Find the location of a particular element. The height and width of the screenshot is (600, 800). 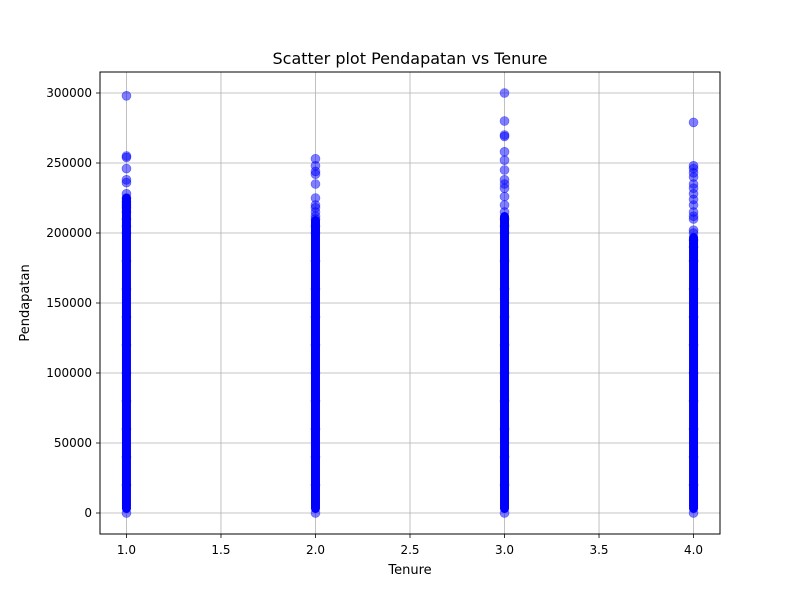

x-tick-label: 3.0 is located at coordinates (504, 550).